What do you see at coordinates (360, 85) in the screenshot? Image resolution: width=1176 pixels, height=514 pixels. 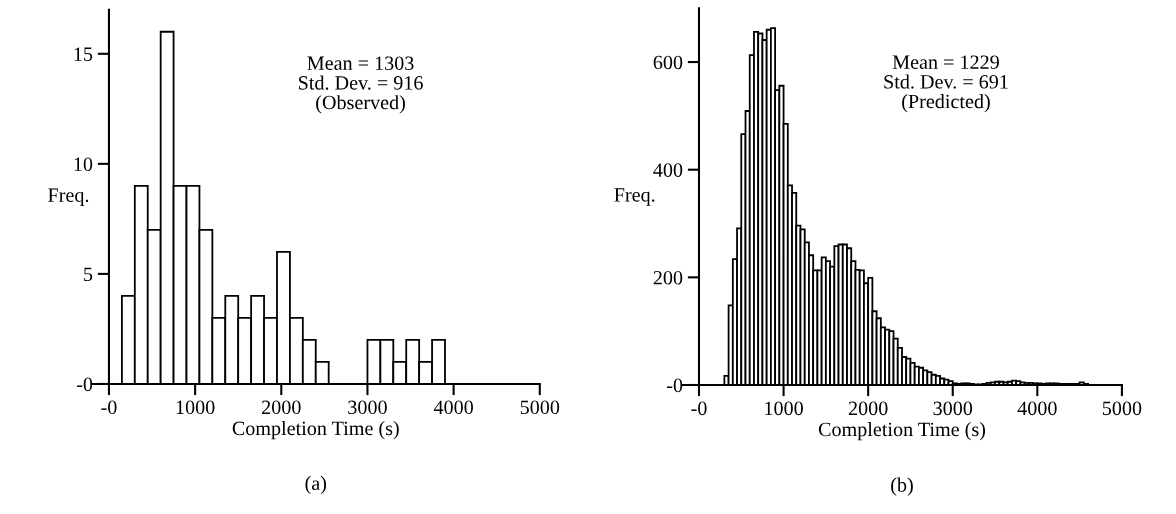 I see `annotation: Mean = 1303 Std. Dev. = 916 (Observed)` at bounding box center [360, 85].